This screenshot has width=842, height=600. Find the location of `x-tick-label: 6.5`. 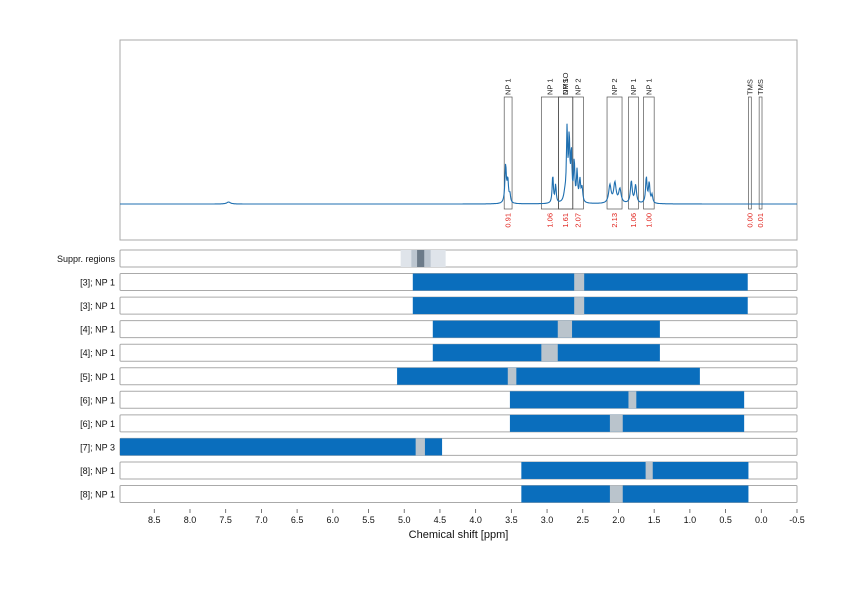

x-tick-label: 6.5 is located at coordinates (297, 520).